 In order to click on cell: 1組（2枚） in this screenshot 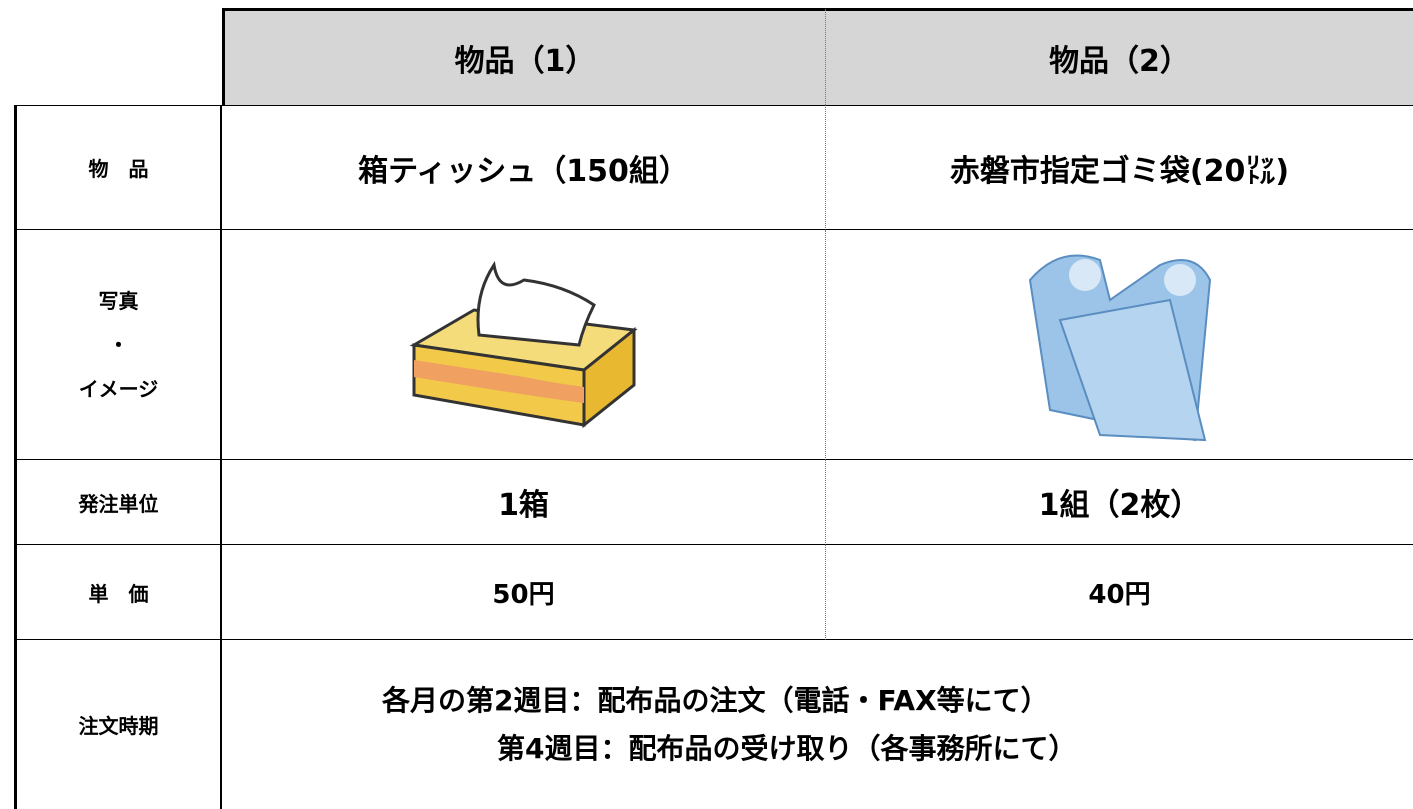, I will do `click(1119, 502)`.